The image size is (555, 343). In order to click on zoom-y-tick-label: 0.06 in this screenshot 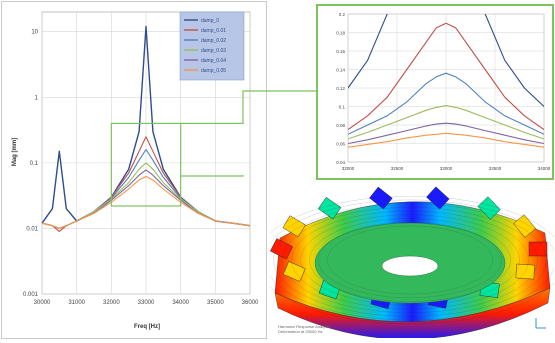, I will do `click(340, 144)`.